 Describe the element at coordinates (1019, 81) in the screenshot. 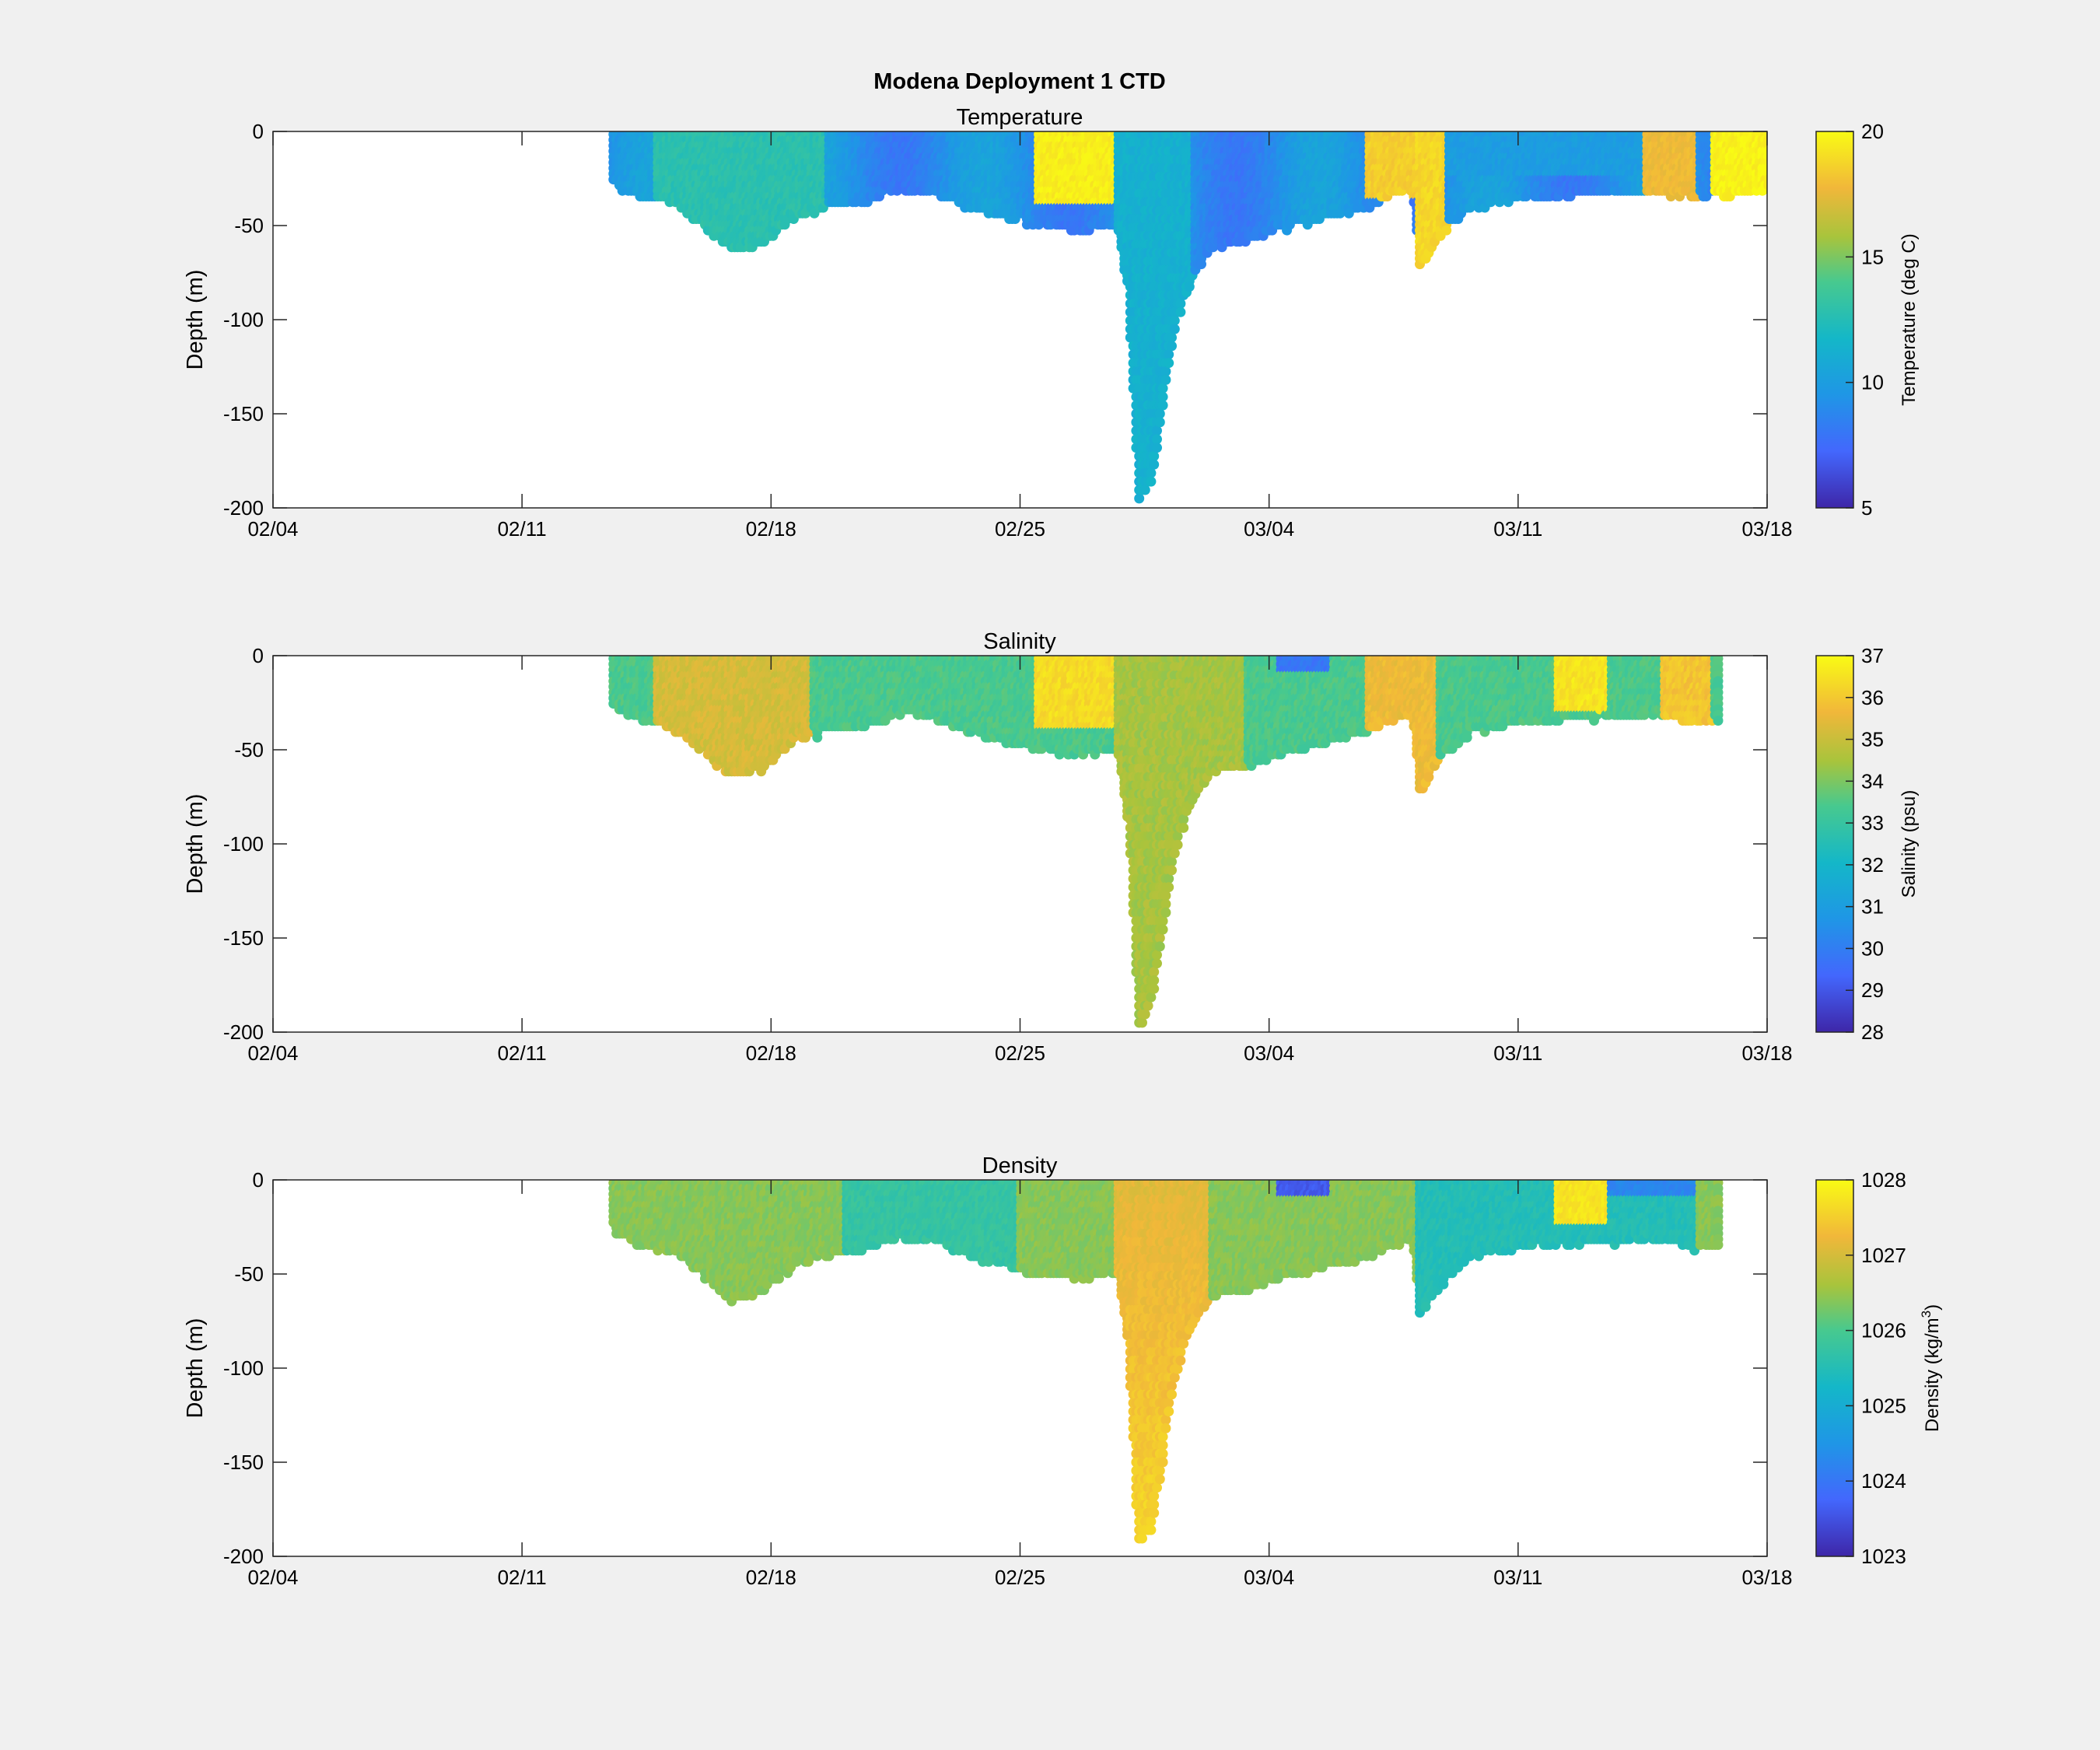

I see `figure-suptitle: Modena Deployment 1 CTD` at that location.